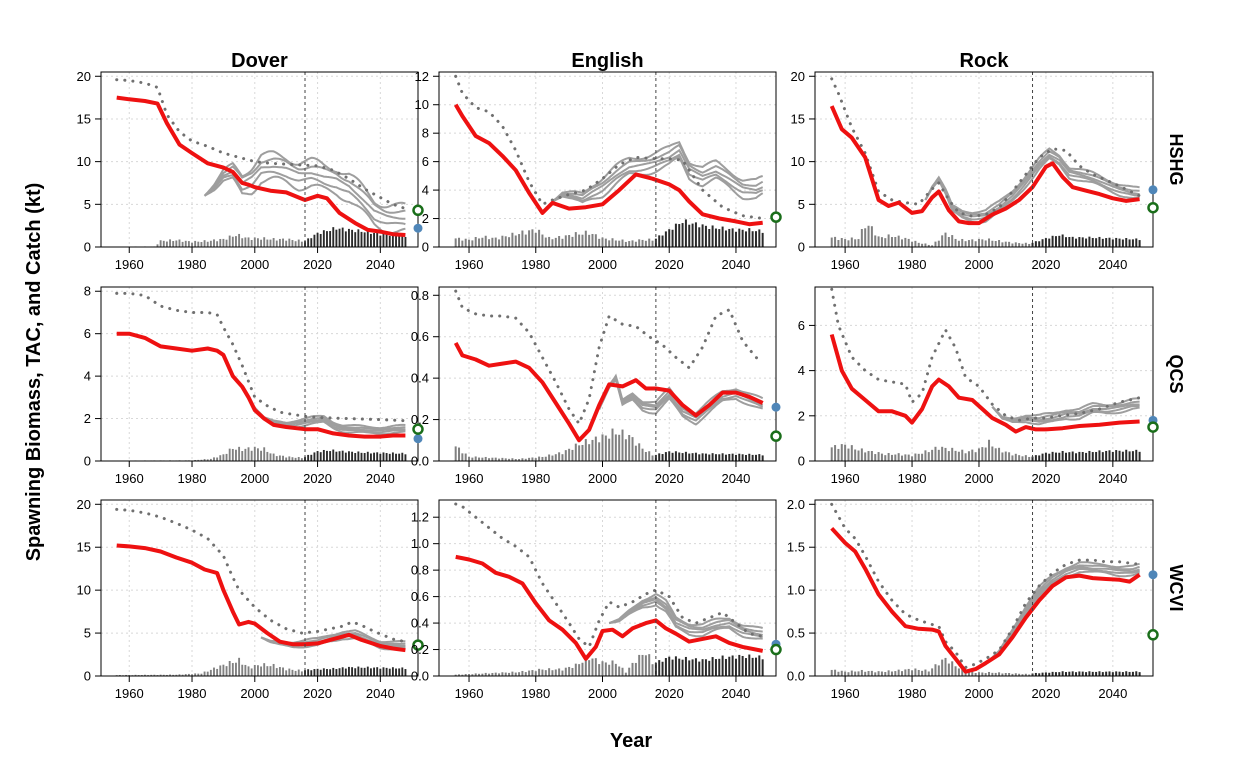 This screenshot has width=1246, height=774. What do you see at coordinates (420, 543) in the screenshot?
I see `y-tick-label: 1.0` at bounding box center [420, 543].